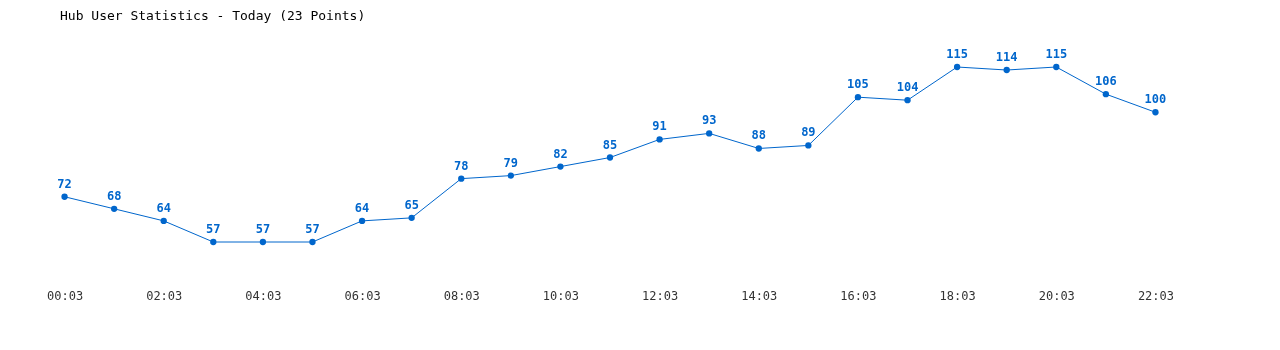  I want to click on data-label: 104, so click(907, 87).